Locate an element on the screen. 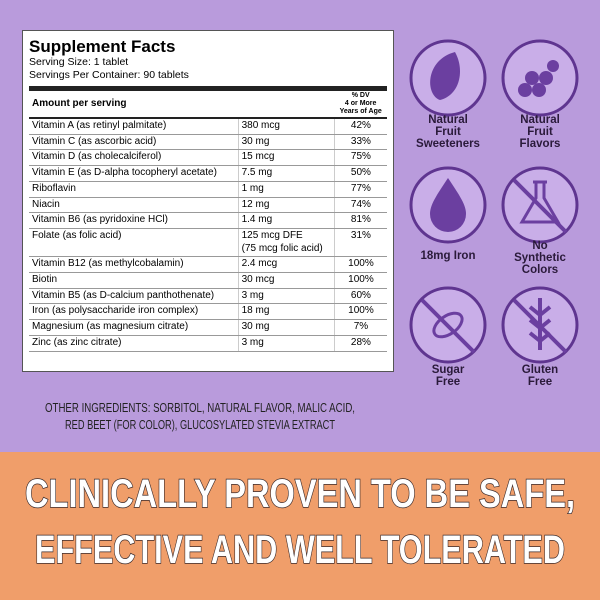 This screenshot has height=600, width=600. amount: 18 mg is located at coordinates (286, 312).